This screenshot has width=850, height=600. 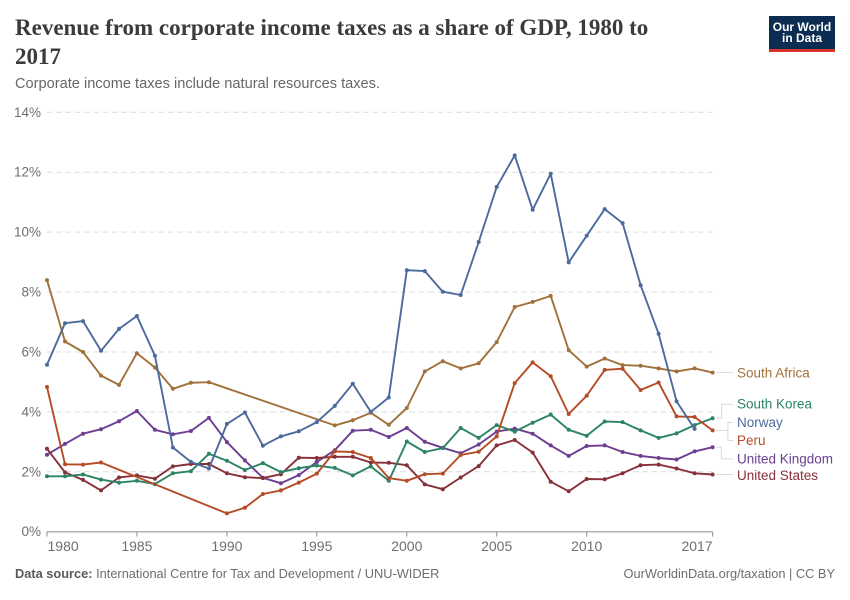 What do you see at coordinates (316, 546) in the screenshot?
I see `svg-text: 1995` at bounding box center [316, 546].